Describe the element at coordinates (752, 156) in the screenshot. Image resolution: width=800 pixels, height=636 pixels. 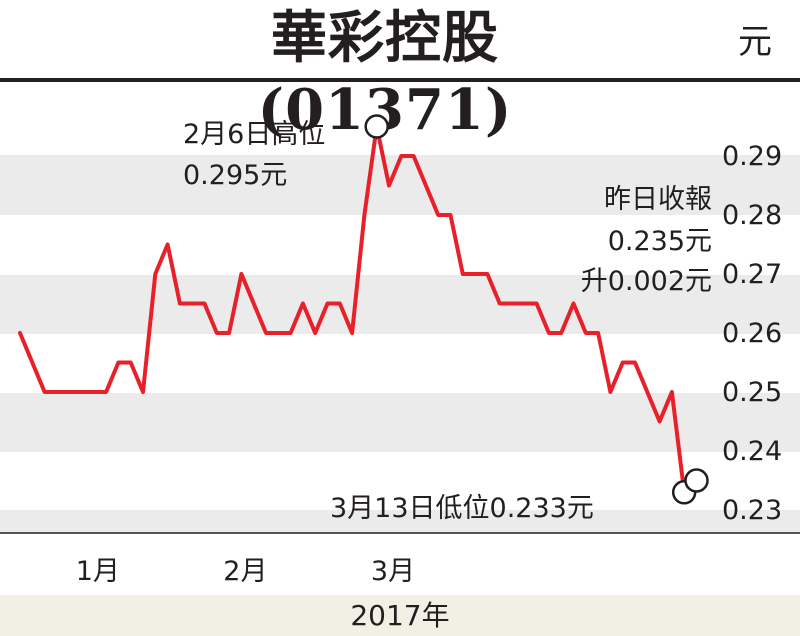
I see `y-tick-label: 0.29` at that location.